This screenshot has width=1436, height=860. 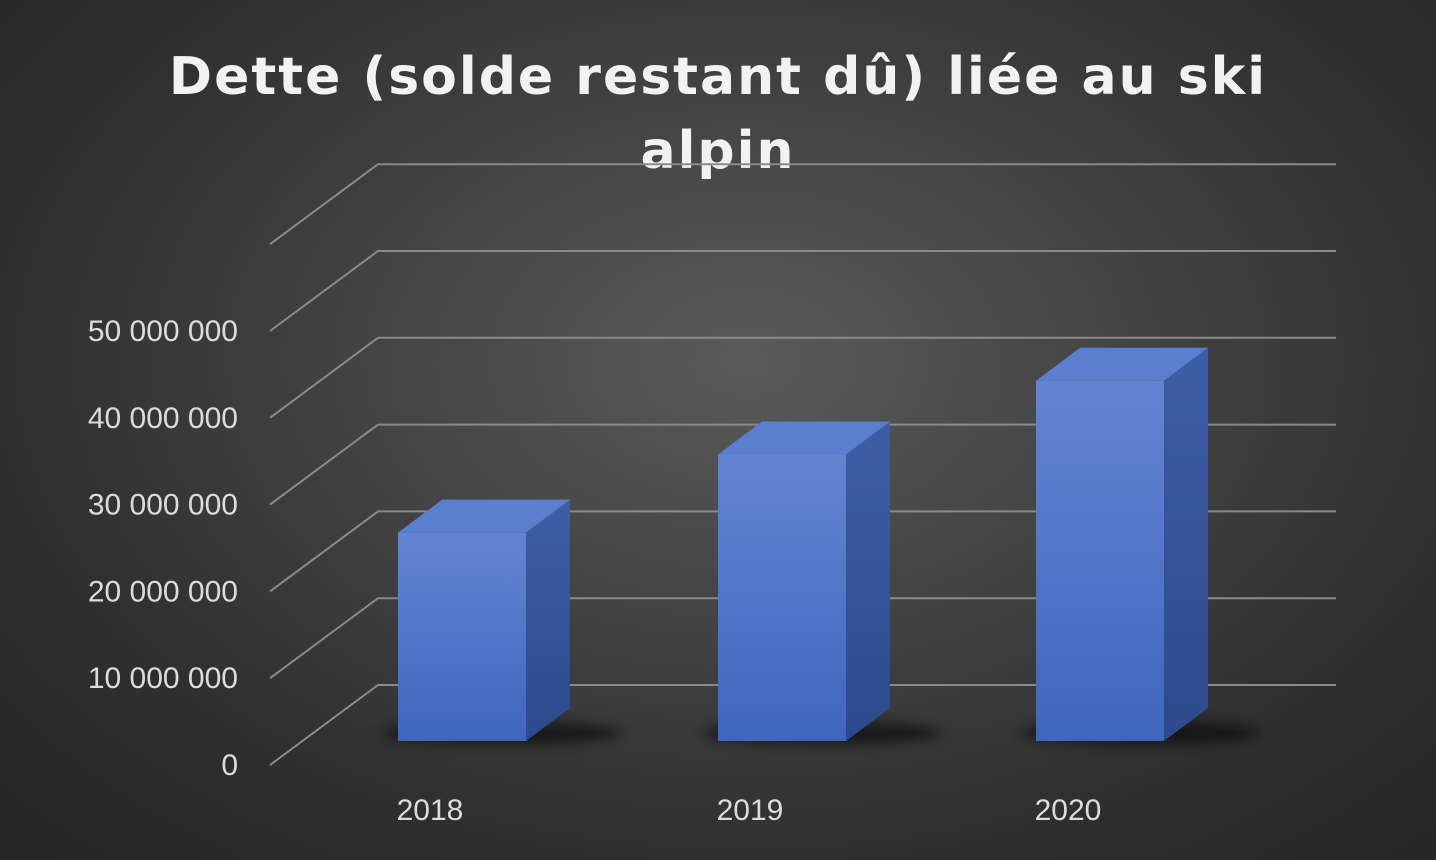 What do you see at coordinates (229, 765) in the screenshot?
I see `y-tick-label: 0` at bounding box center [229, 765].